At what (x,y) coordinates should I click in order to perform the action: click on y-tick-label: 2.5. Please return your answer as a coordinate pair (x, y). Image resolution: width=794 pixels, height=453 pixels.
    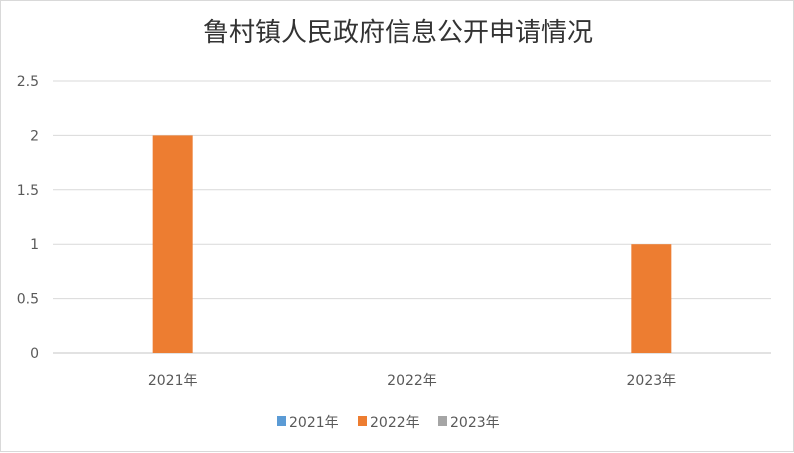
    Looking at the image, I should click on (28, 82).